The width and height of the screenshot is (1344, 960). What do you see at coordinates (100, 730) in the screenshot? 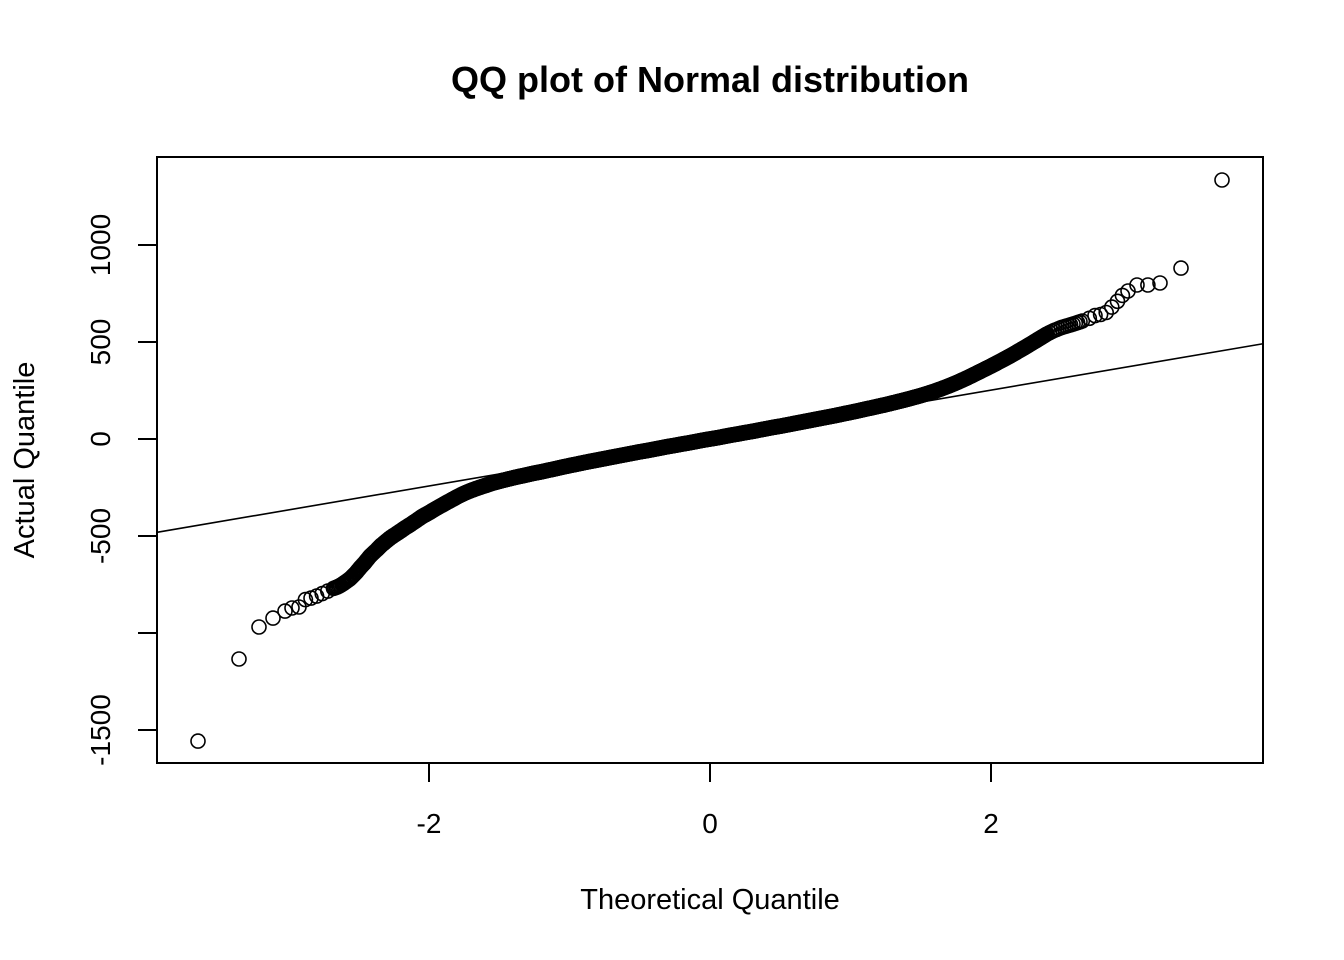
I see `y-tick-label: -1500` at bounding box center [100, 730].